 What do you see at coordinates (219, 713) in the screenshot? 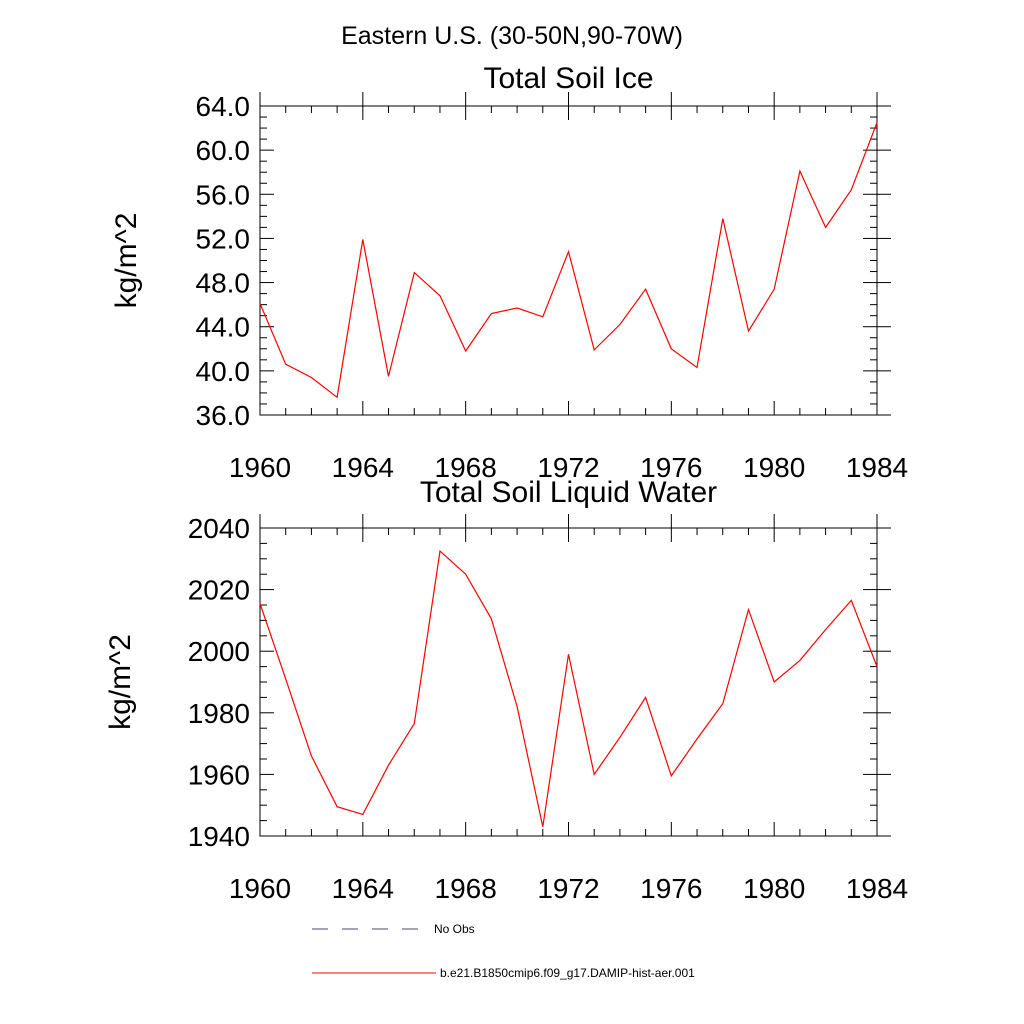
I see `y-tick-label: 1980` at bounding box center [219, 713].